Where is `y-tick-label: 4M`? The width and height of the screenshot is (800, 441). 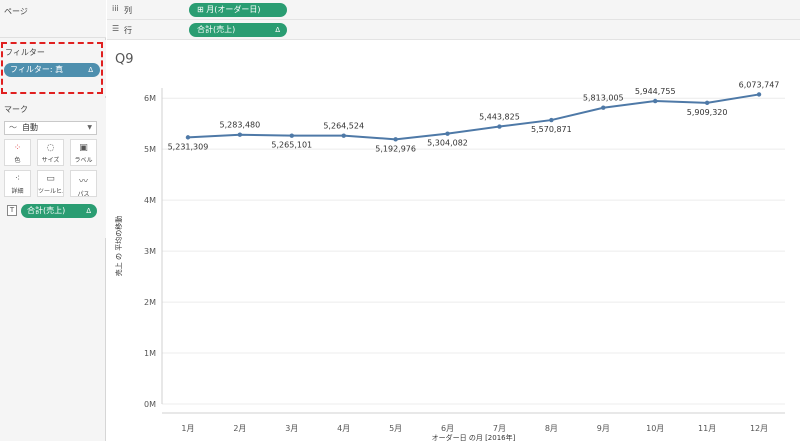 y-tick-label: 4M is located at coordinates (150, 200).